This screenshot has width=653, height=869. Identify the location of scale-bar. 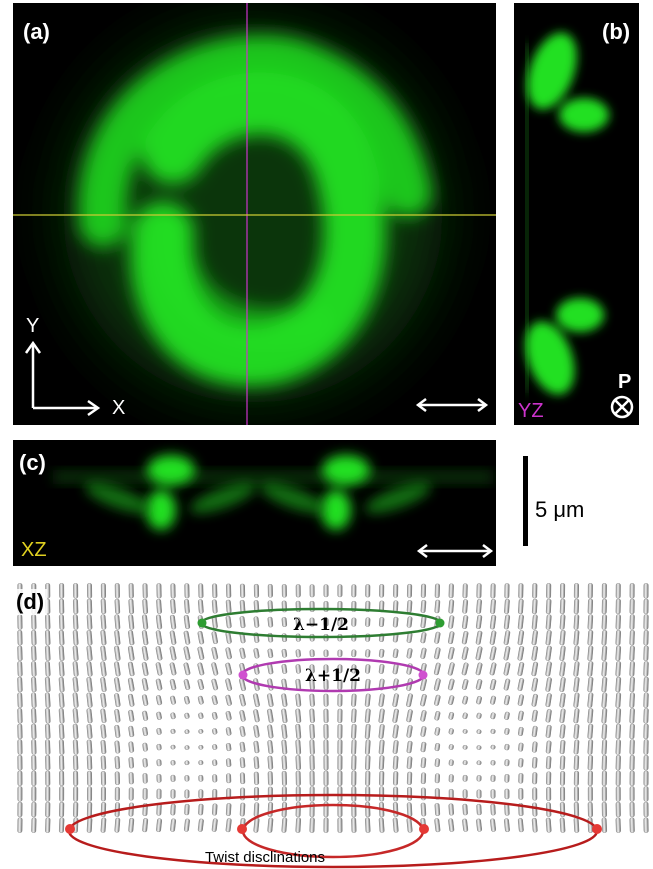
(525, 501).